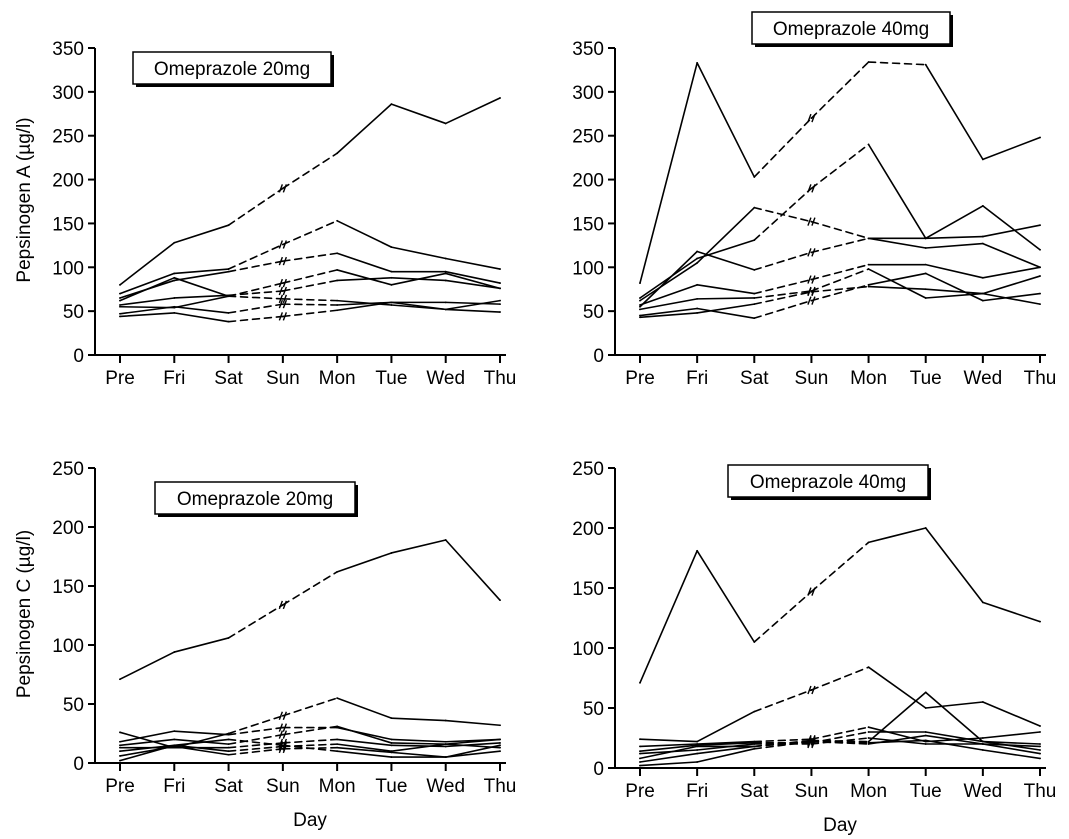 This screenshot has height=839, width=1069. I want to click on x-axis-label: Day, so click(310, 820).